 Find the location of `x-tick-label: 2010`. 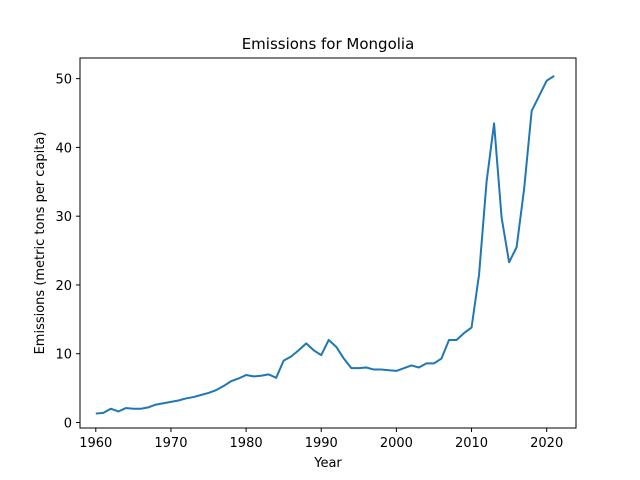

x-tick-label: 2010 is located at coordinates (471, 443).